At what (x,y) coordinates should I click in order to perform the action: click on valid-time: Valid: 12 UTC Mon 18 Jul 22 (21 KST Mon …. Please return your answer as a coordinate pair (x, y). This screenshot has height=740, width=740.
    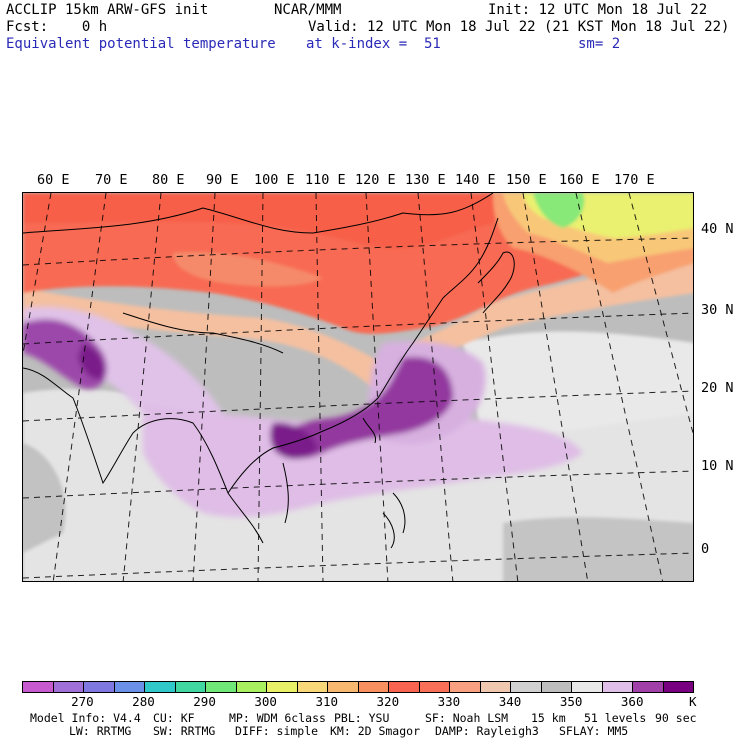
    Looking at the image, I should click on (519, 27).